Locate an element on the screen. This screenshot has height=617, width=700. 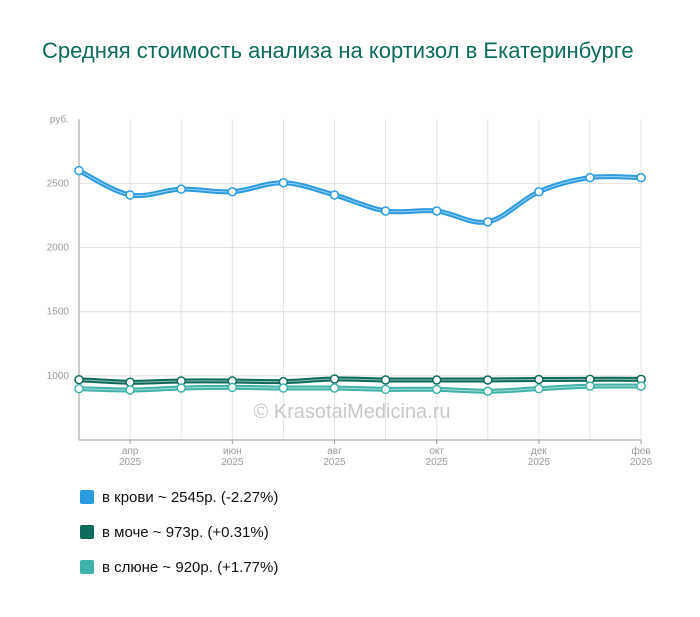
x-tick-year: 2026 is located at coordinates (641, 462).